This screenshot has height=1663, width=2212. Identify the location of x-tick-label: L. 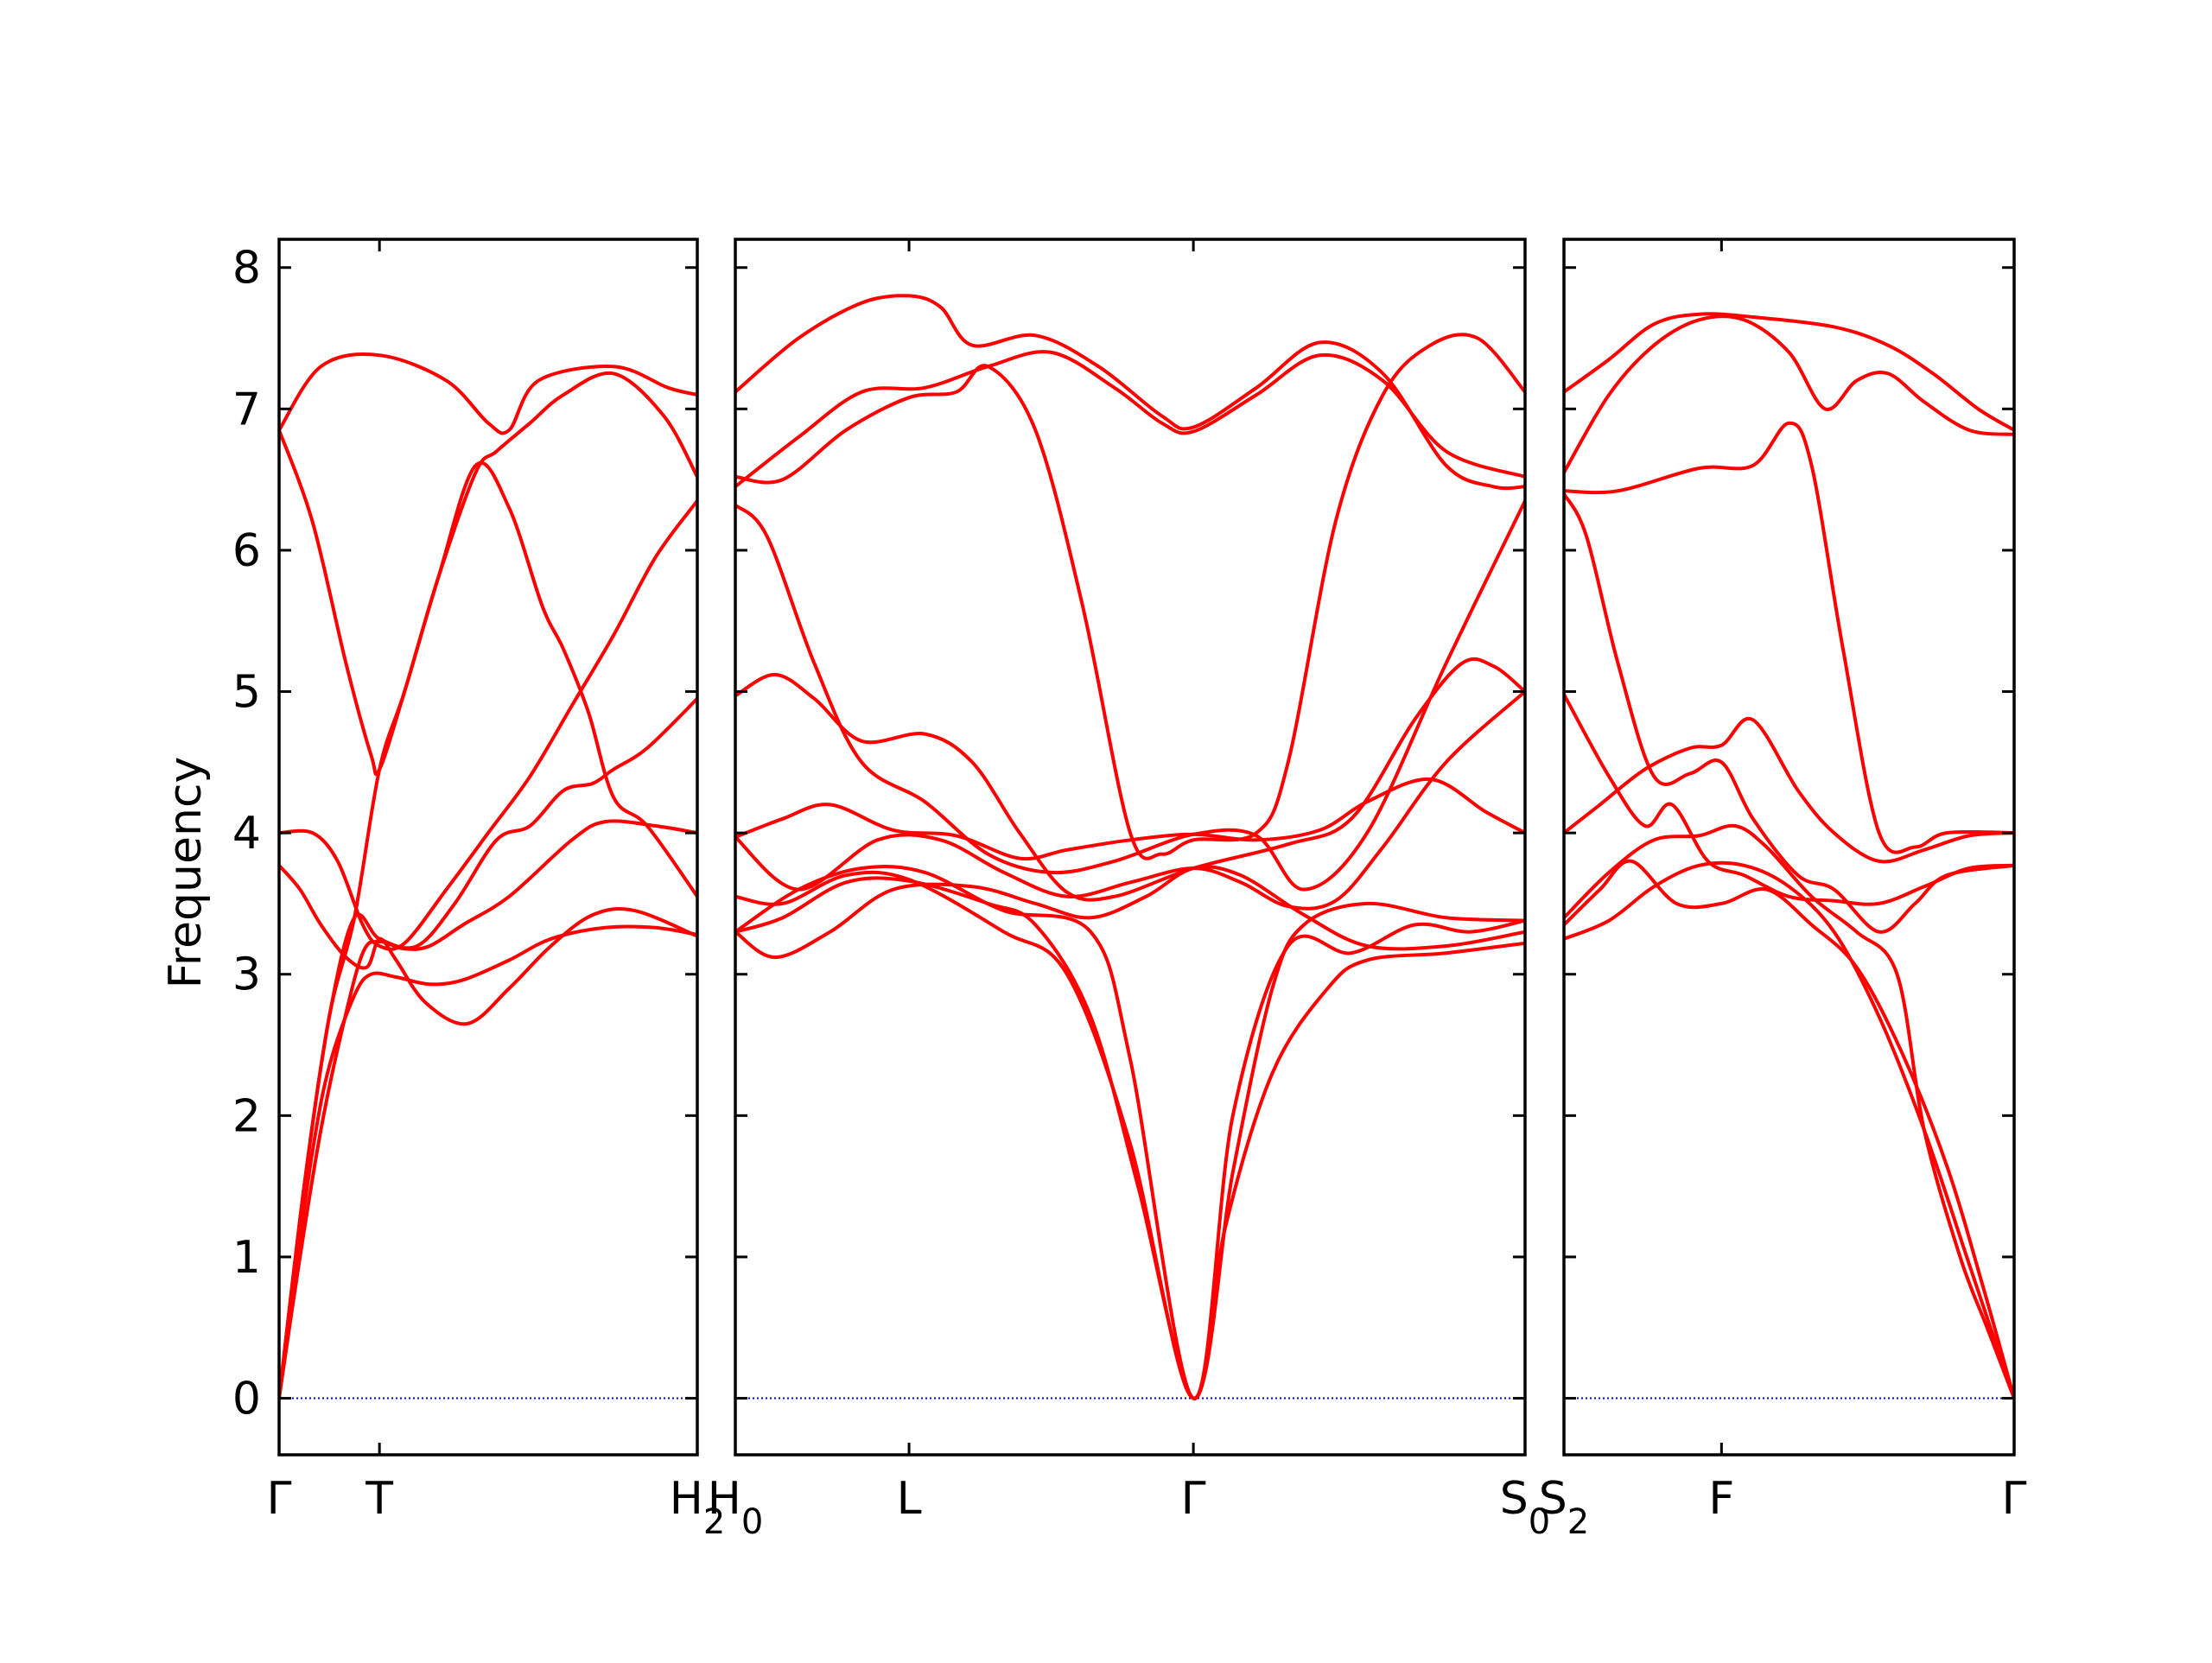
(909, 1499).